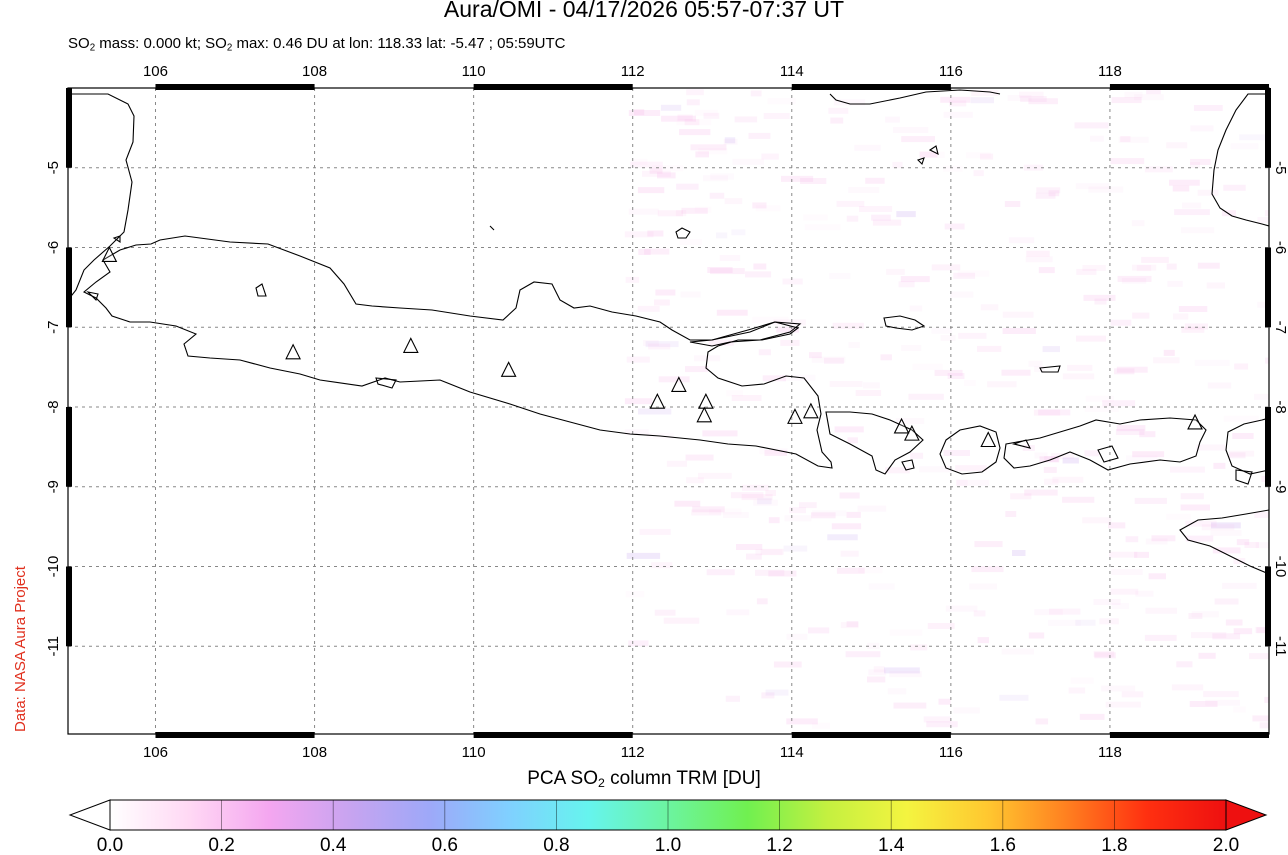  What do you see at coordinates (314, 752) in the screenshot?
I see `x-tick-label-bottom: 108` at bounding box center [314, 752].